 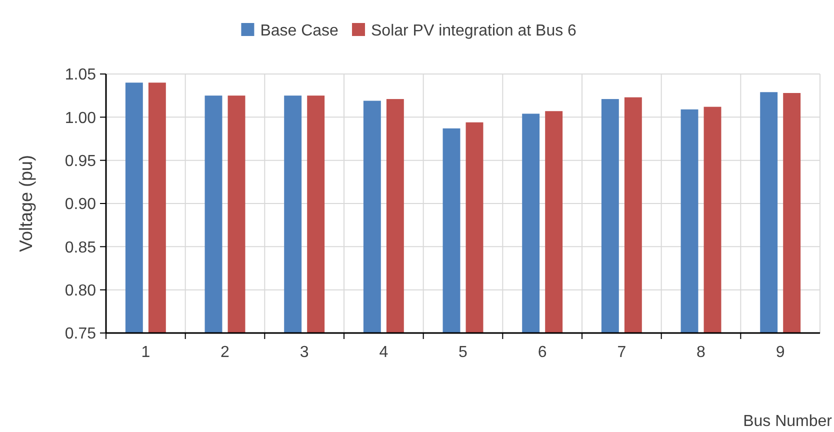 I want to click on y-tick-label: 0.80, so click(x=80, y=291).